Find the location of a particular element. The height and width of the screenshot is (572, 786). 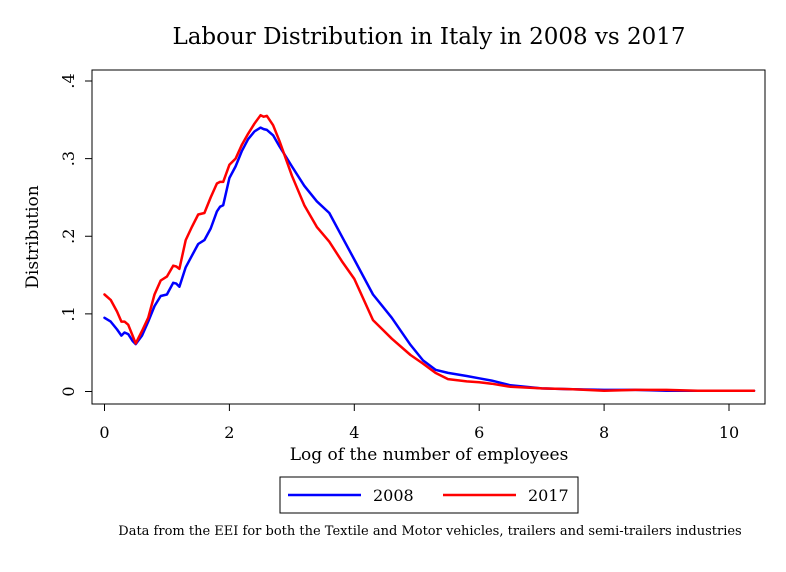

legend-label-2017: 2017 is located at coordinates (548, 495).